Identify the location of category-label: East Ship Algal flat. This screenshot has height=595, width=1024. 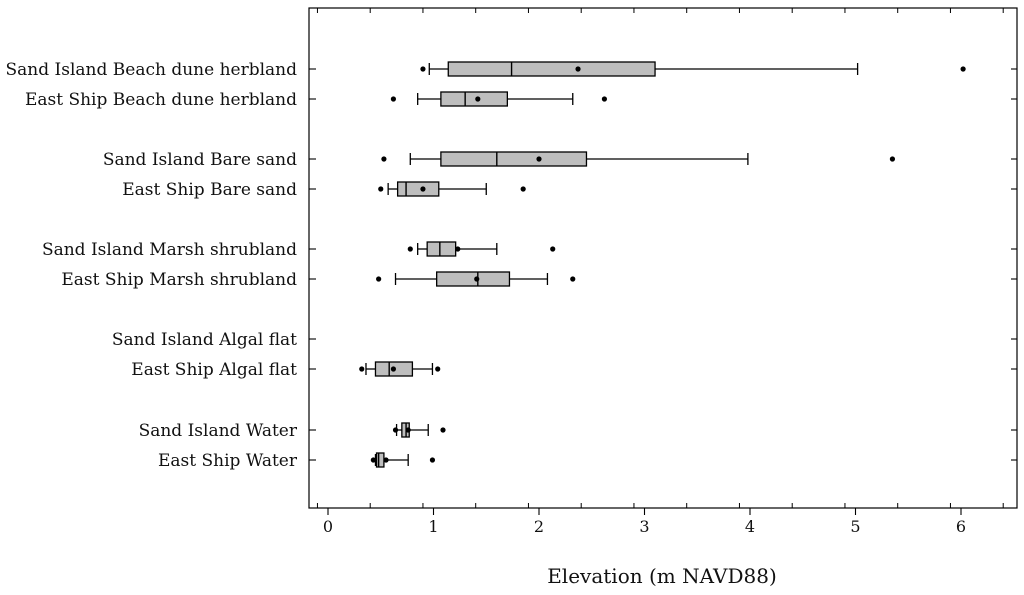
(214, 370).